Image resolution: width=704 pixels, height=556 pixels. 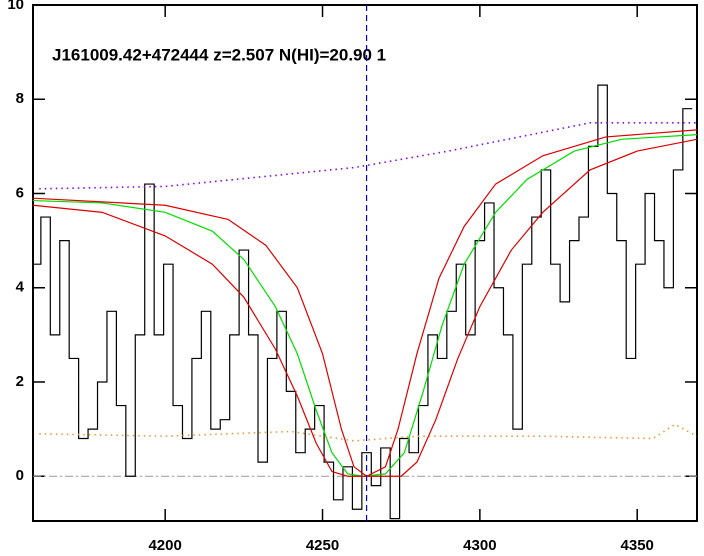 What do you see at coordinates (20, 287) in the screenshot?
I see `y-tick-label: 4` at bounding box center [20, 287].